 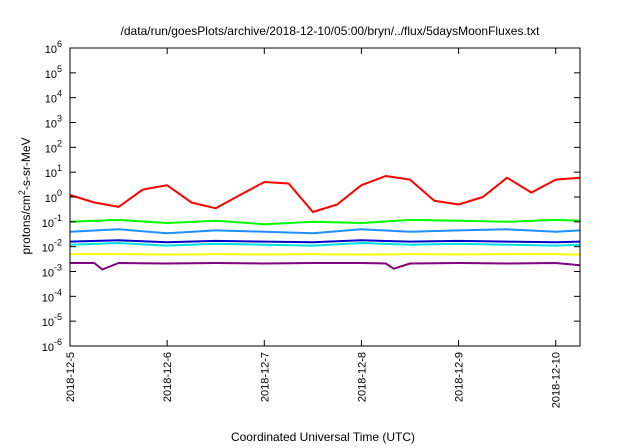 I want to click on x-tick-label: 2018-12-8, so click(x=362, y=377).